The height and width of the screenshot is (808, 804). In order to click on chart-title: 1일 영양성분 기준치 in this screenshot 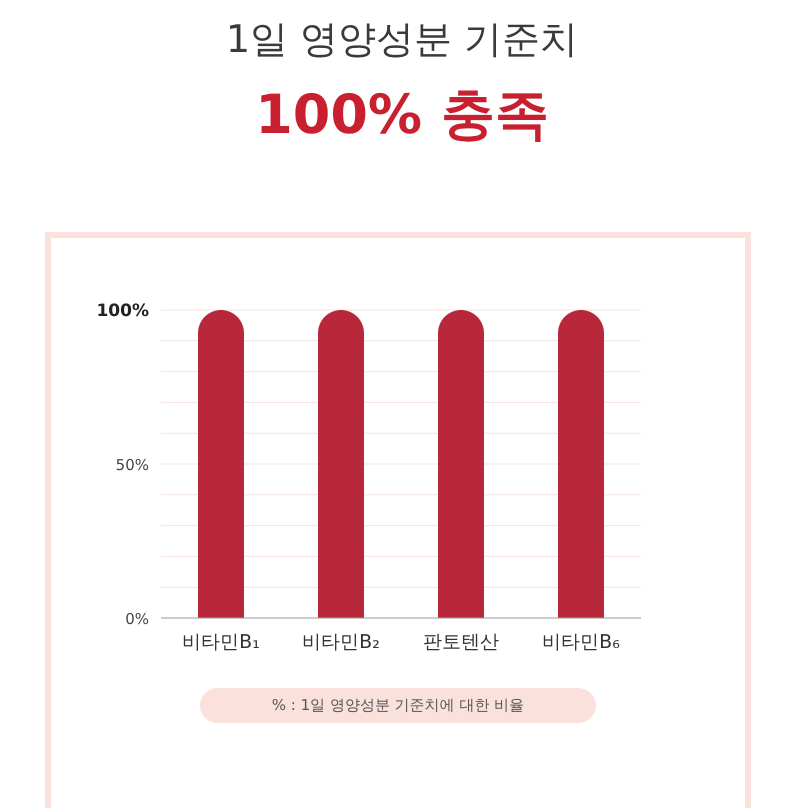, I will do `click(402, 39)`.